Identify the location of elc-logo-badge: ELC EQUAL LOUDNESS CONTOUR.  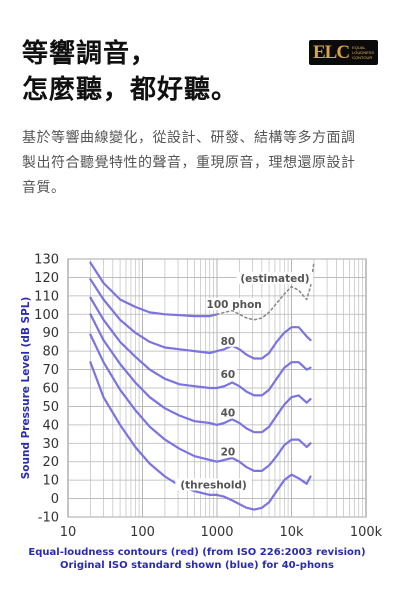
(343, 52).